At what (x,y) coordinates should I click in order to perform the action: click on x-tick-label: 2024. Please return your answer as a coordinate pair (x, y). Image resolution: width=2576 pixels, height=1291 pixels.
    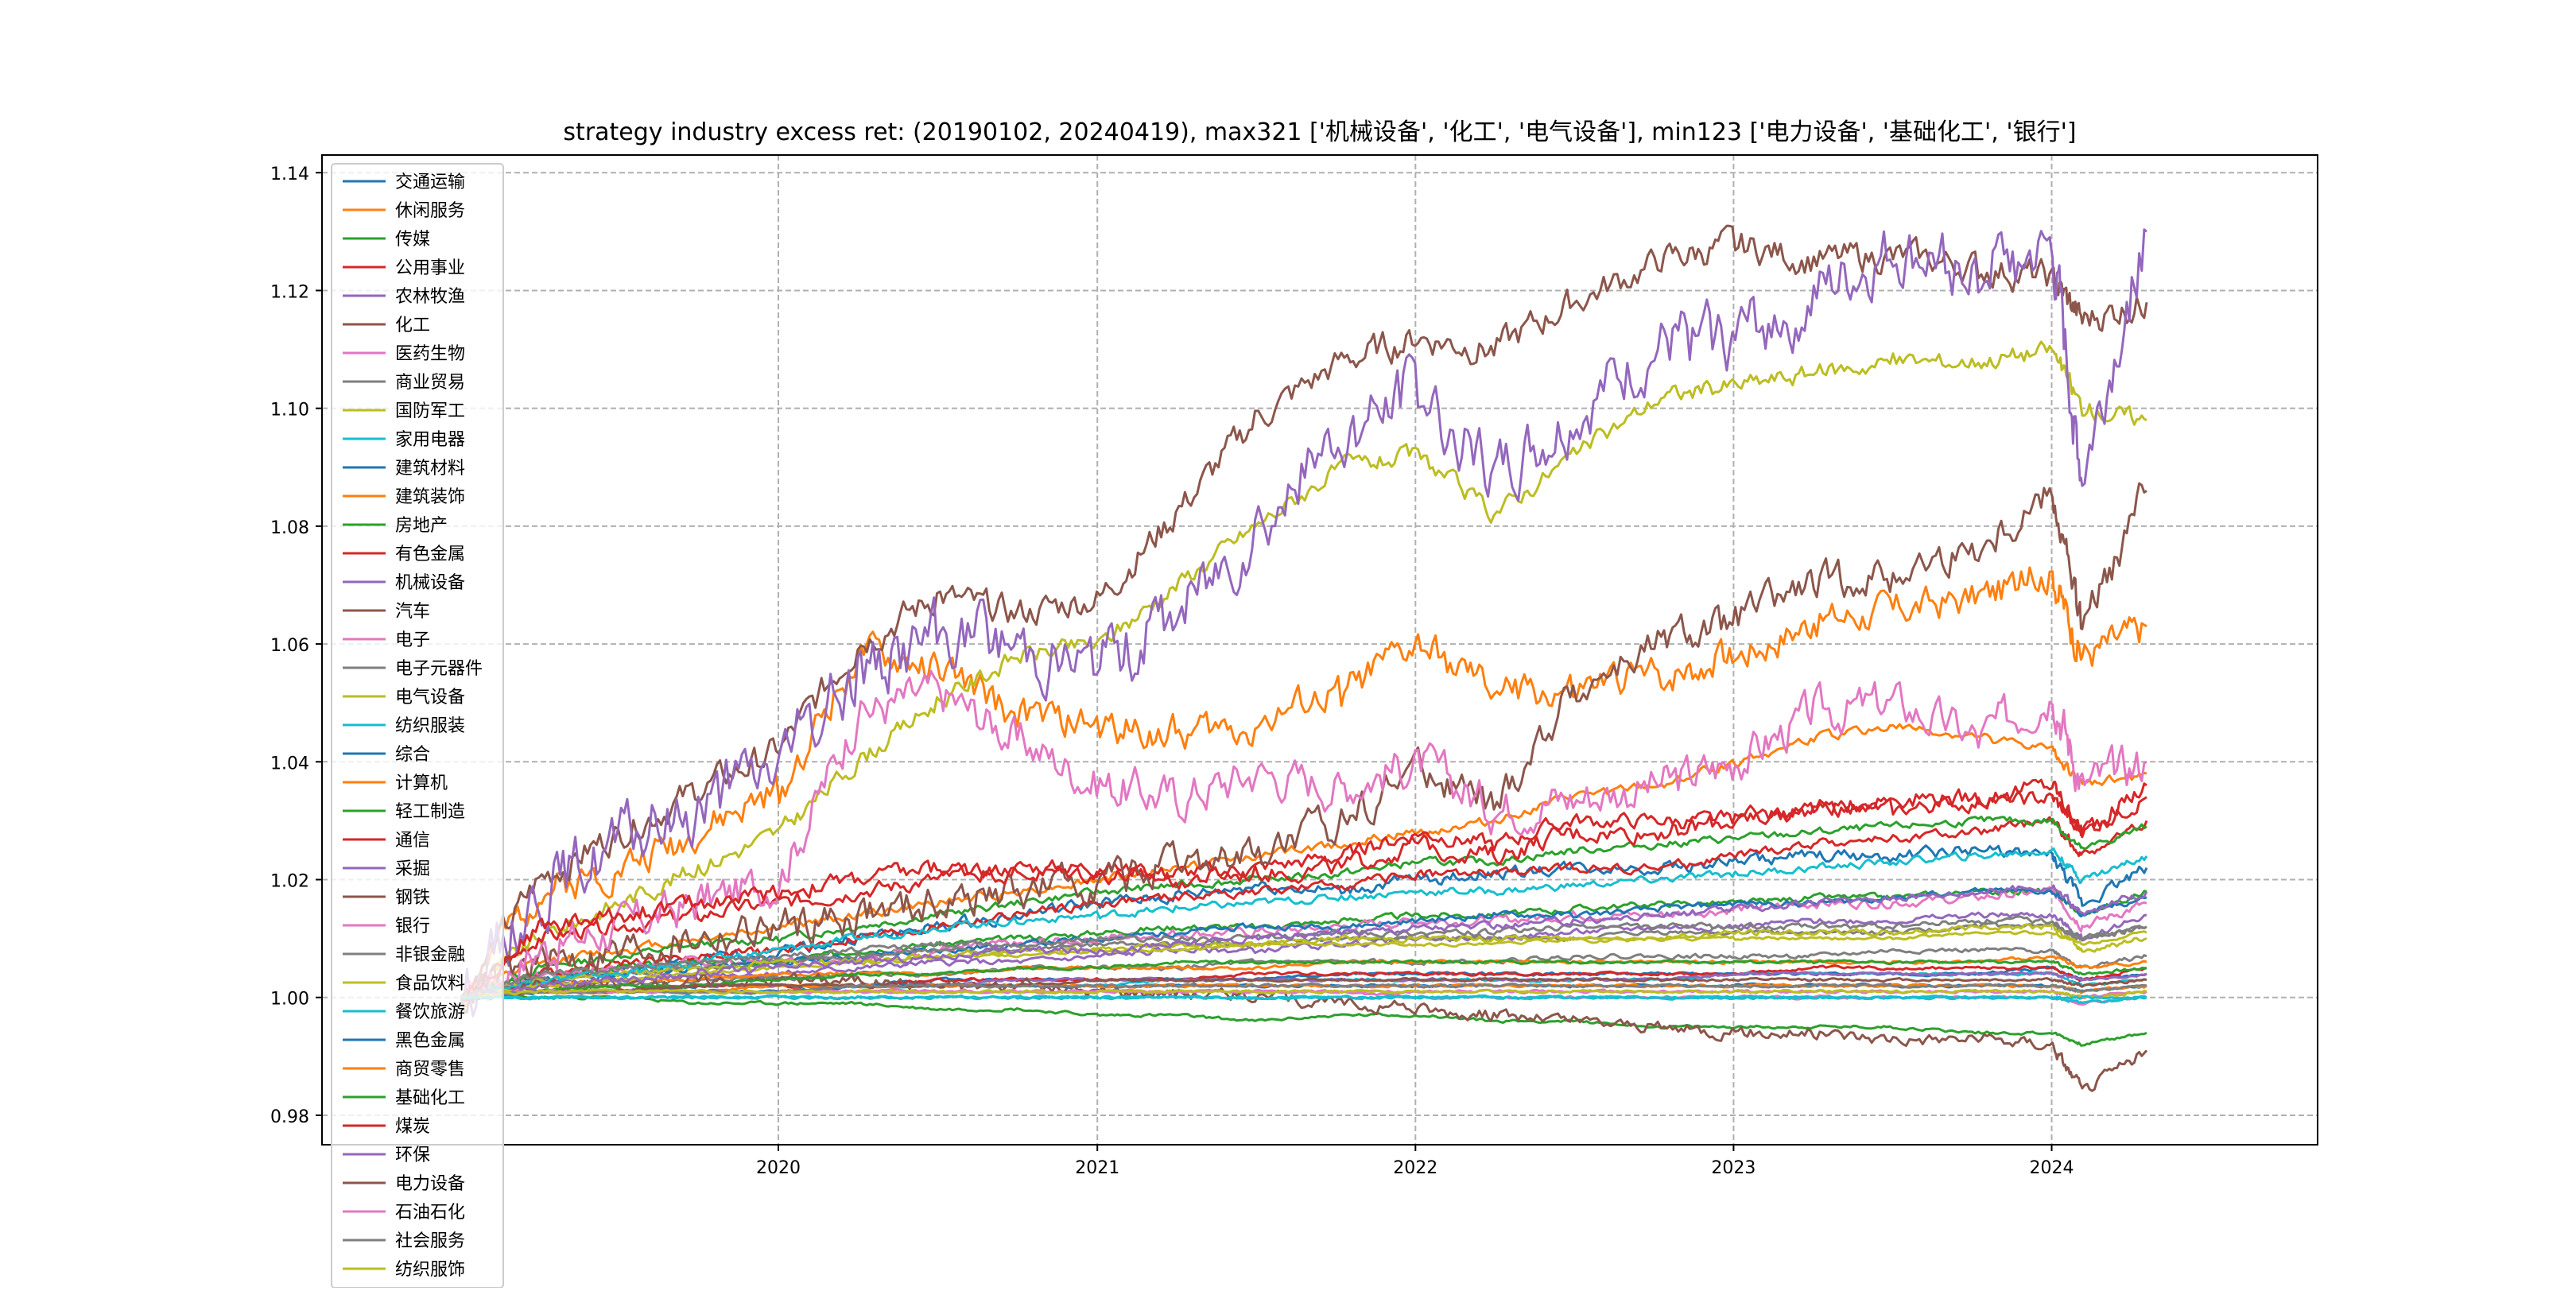
    Looking at the image, I should click on (2052, 1168).